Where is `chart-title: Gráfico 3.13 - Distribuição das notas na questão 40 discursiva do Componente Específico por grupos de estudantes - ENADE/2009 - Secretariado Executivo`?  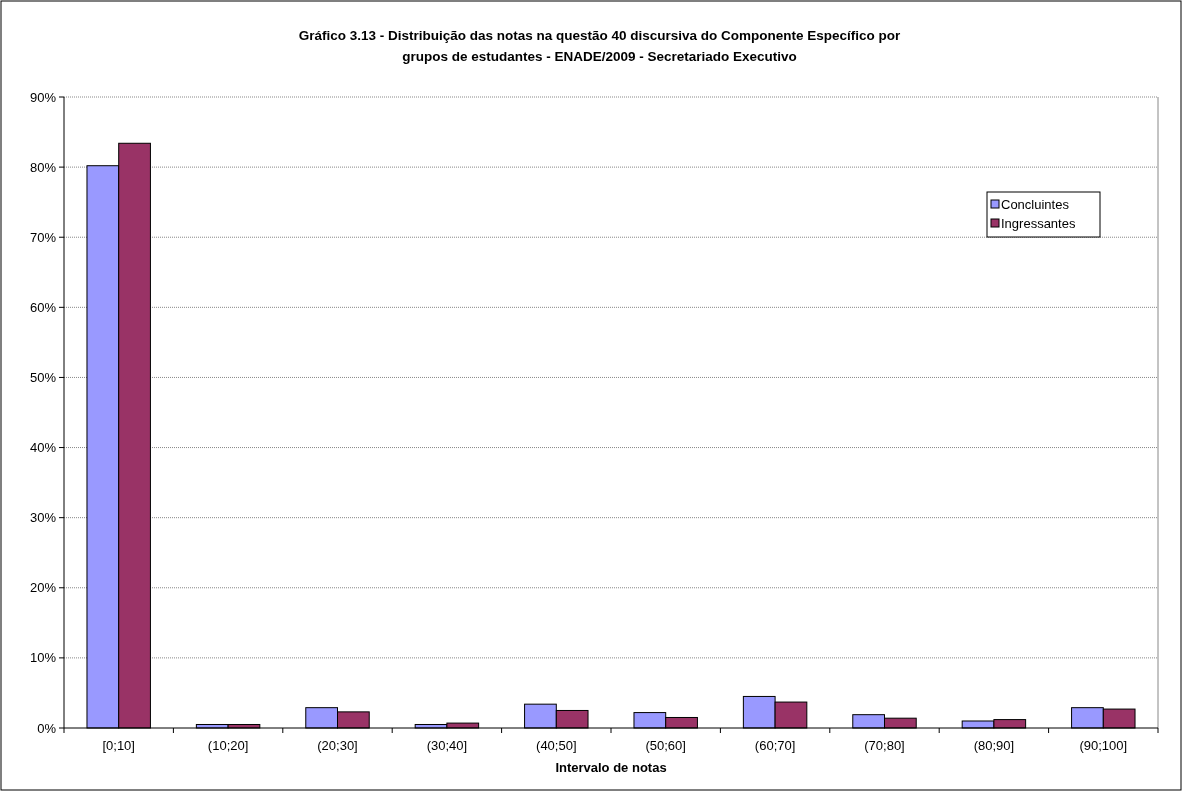 chart-title: Gráfico 3.13 - Distribuição das notas na questão 40 discursiva do Componente Específico por grupos de estudantes - ENADE/2009 - Secretariado Executivo is located at coordinates (600, 46).